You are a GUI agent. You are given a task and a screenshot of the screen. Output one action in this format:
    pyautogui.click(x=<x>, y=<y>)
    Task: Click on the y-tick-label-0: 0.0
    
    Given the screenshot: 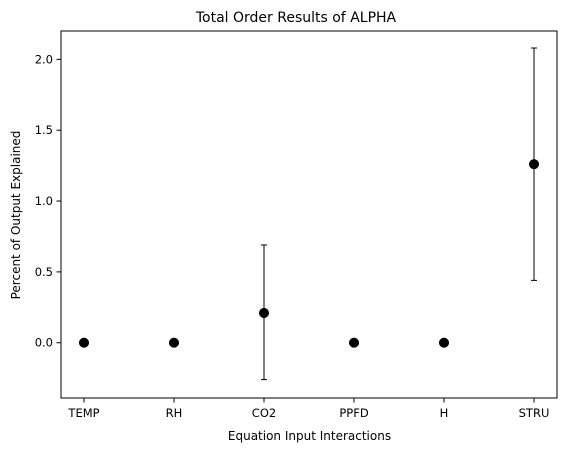 What is the action you would take?
    pyautogui.click(x=44, y=343)
    